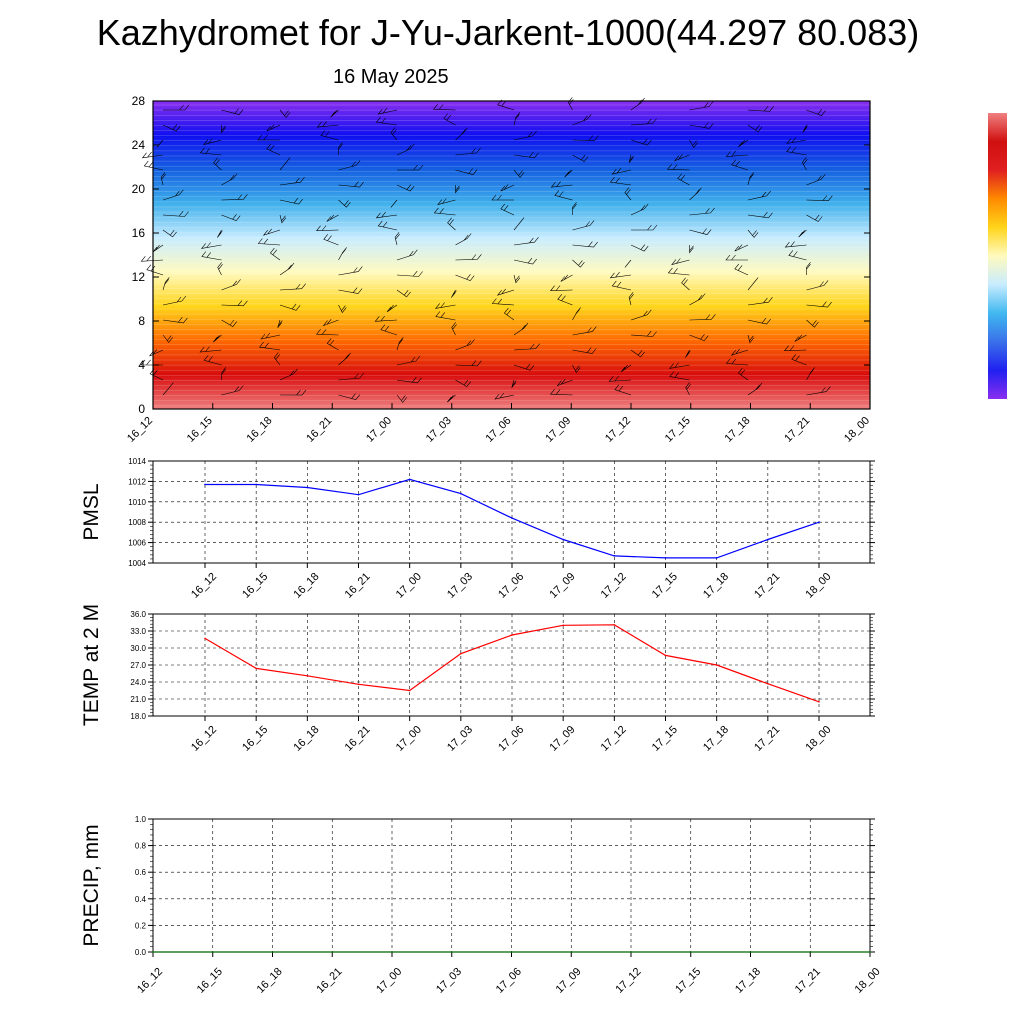  I want to click on y-tick-label: 0.6, so click(141, 872).